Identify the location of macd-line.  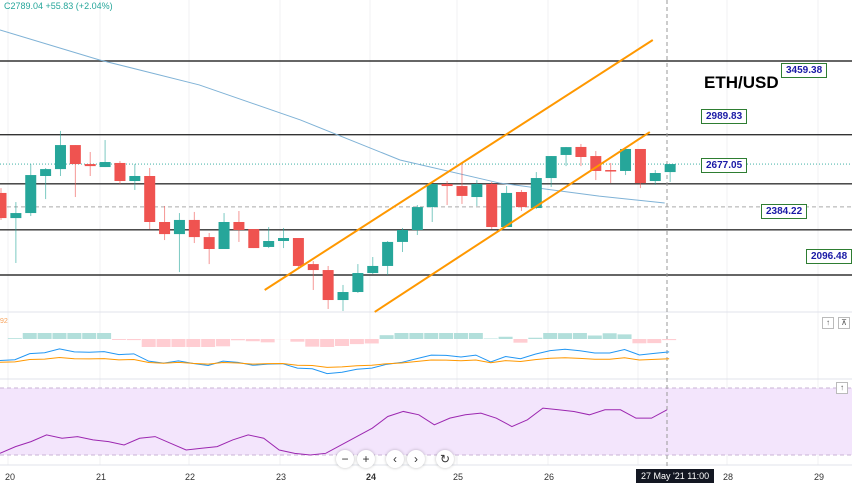
(335, 361).